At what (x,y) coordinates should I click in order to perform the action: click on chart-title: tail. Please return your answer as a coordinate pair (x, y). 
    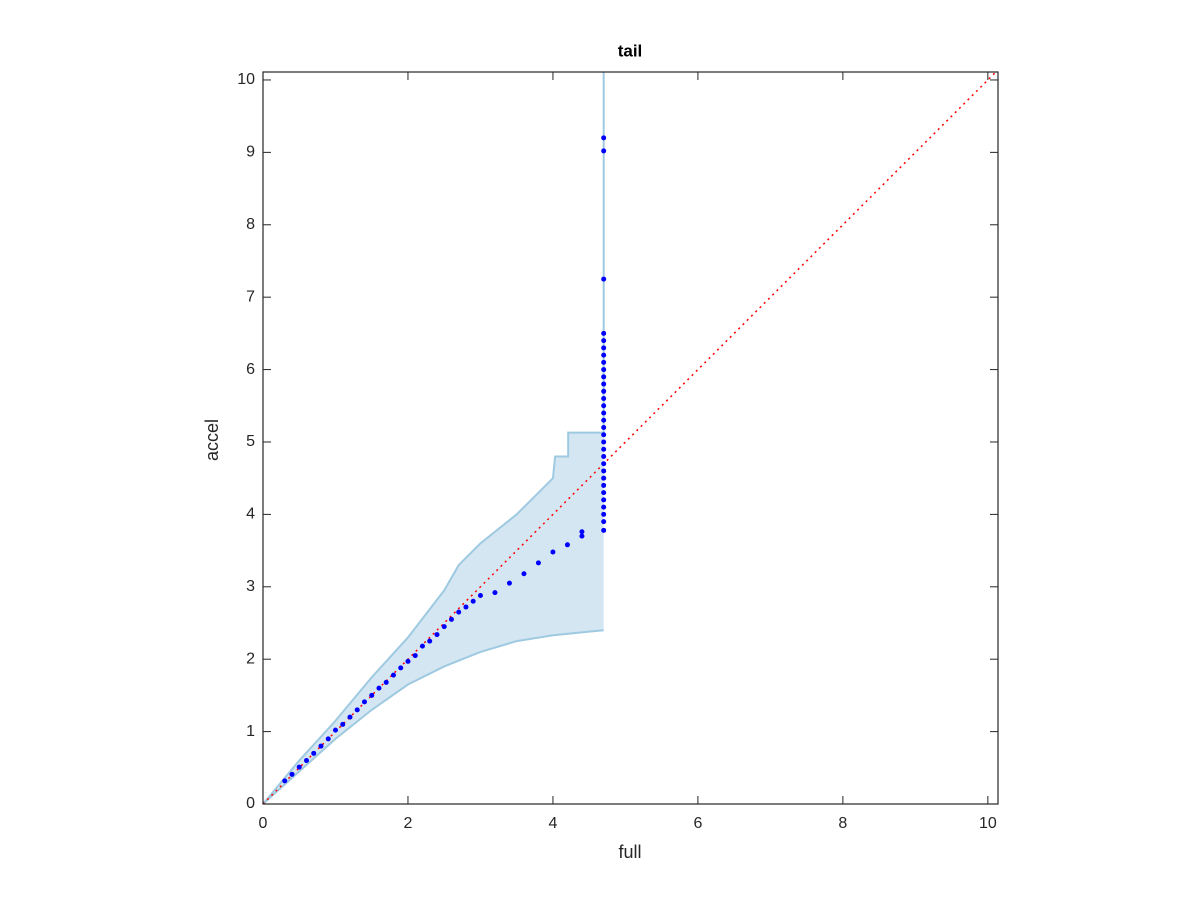
    Looking at the image, I should click on (630, 50).